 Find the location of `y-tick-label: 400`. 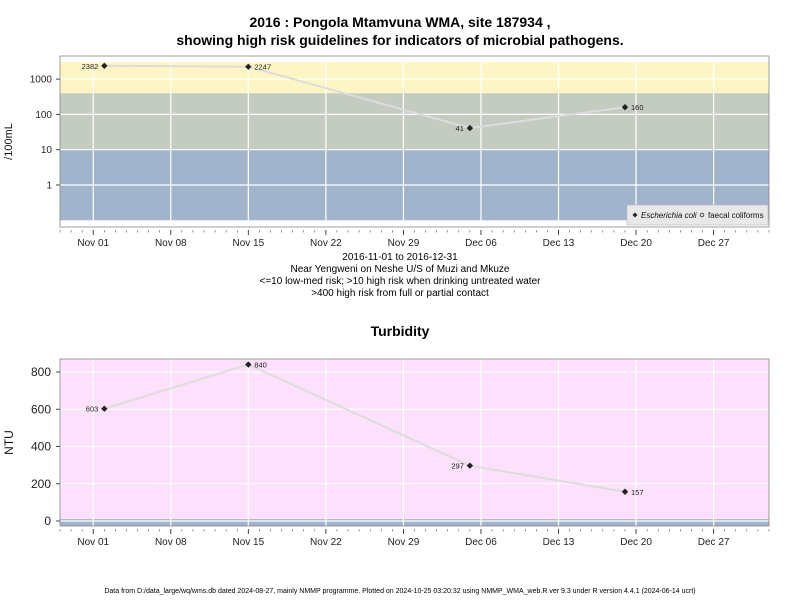

y-tick-label: 400 is located at coordinates (41, 447).